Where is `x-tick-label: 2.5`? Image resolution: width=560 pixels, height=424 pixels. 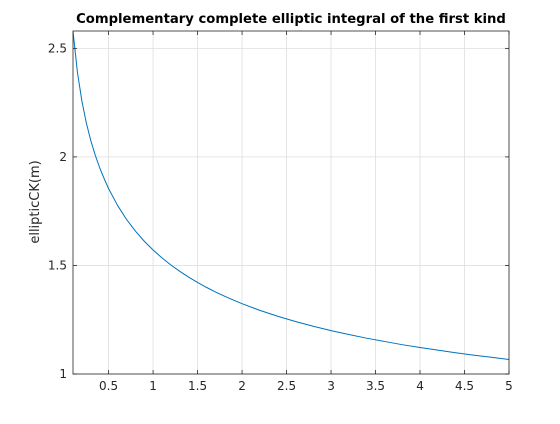 x-tick-label: 2.5 is located at coordinates (286, 386).